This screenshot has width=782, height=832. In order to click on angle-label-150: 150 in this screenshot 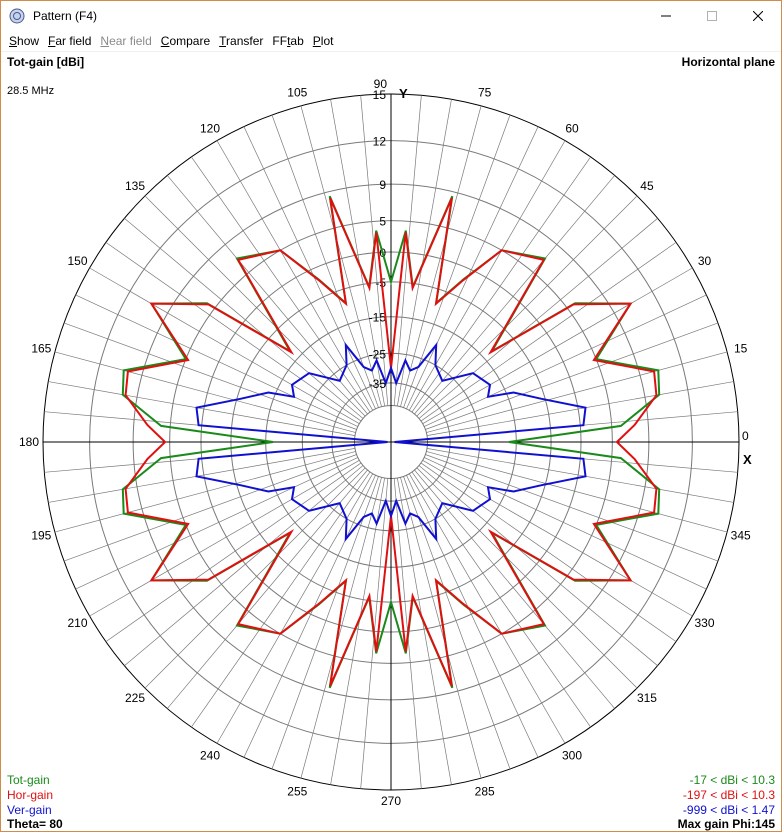, I will do `click(77, 261)`.